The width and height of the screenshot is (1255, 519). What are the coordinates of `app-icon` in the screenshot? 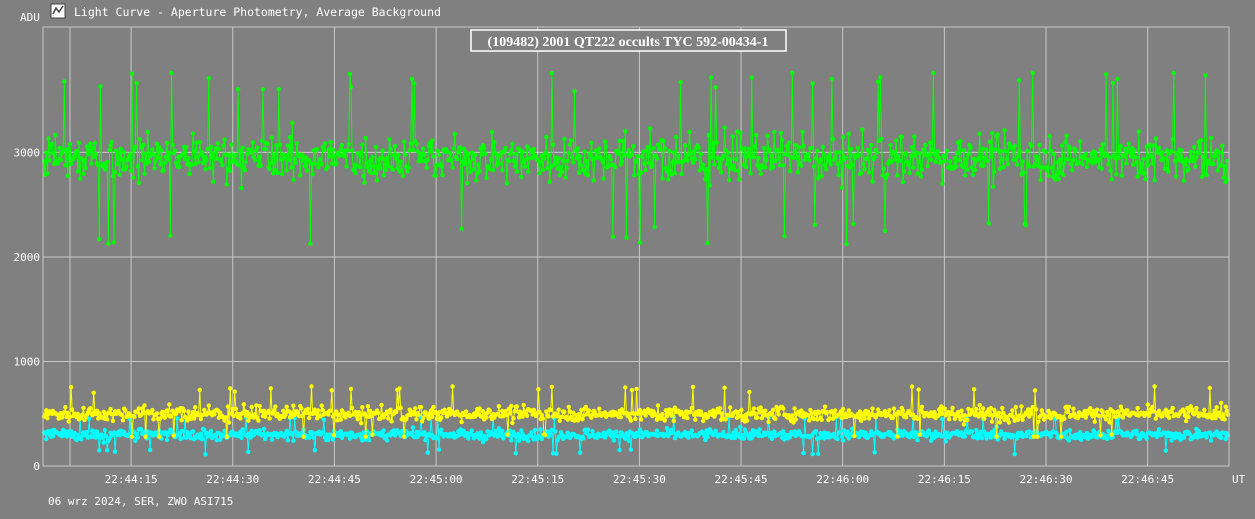 It's located at (58, 11).